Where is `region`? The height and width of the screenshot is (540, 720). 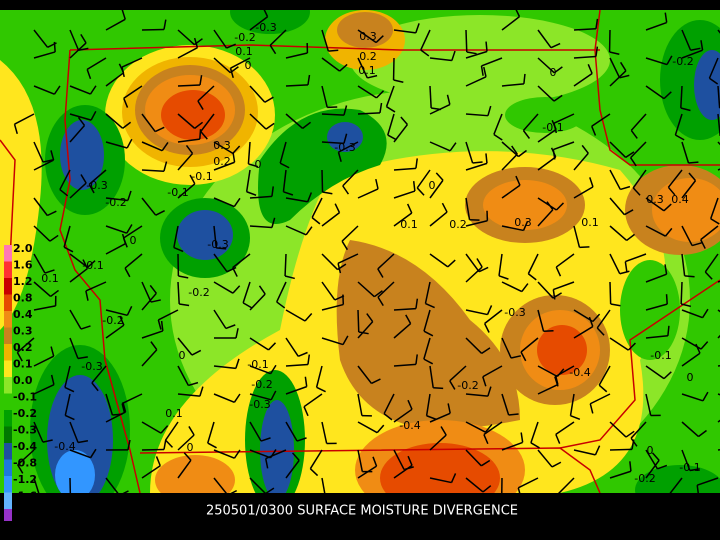
region is located at coordinates (677, 479).